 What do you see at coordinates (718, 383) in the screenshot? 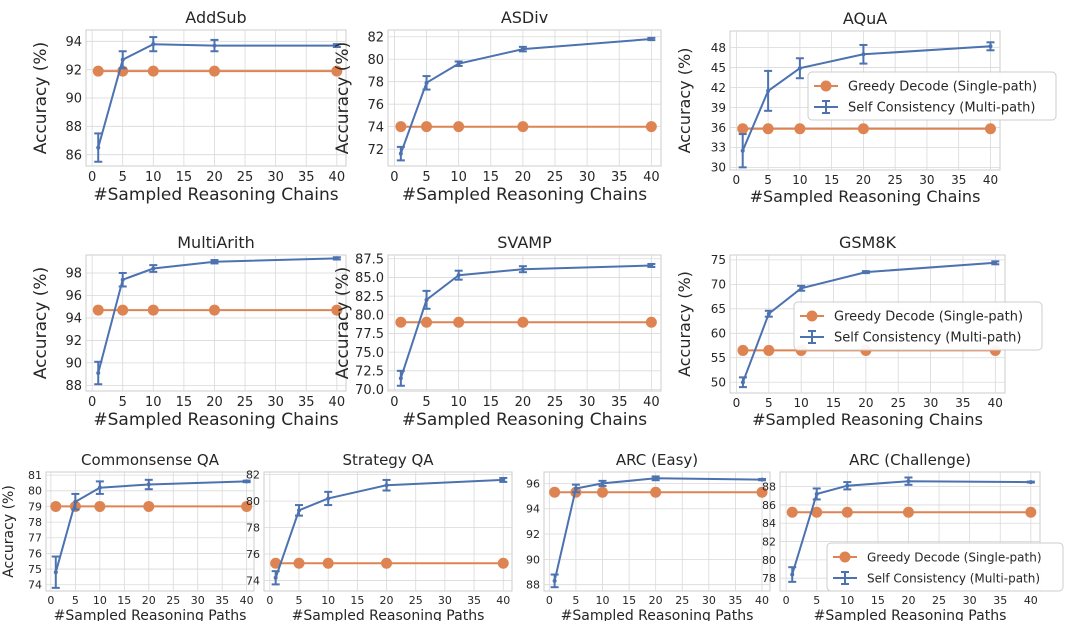
I see `y-tick-label: 50` at bounding box center [718, 383].